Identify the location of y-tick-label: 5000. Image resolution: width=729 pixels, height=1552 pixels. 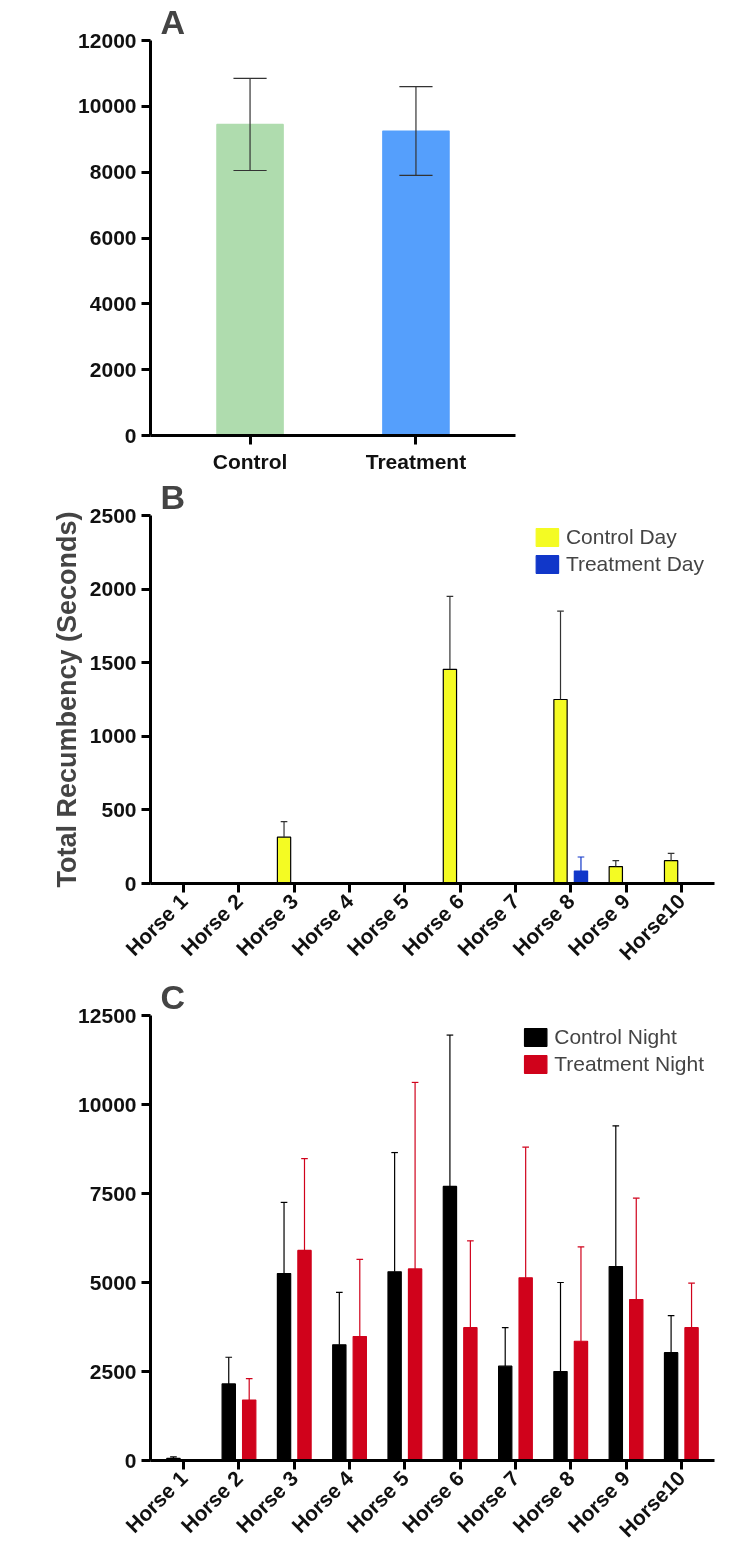
(113, 1282).